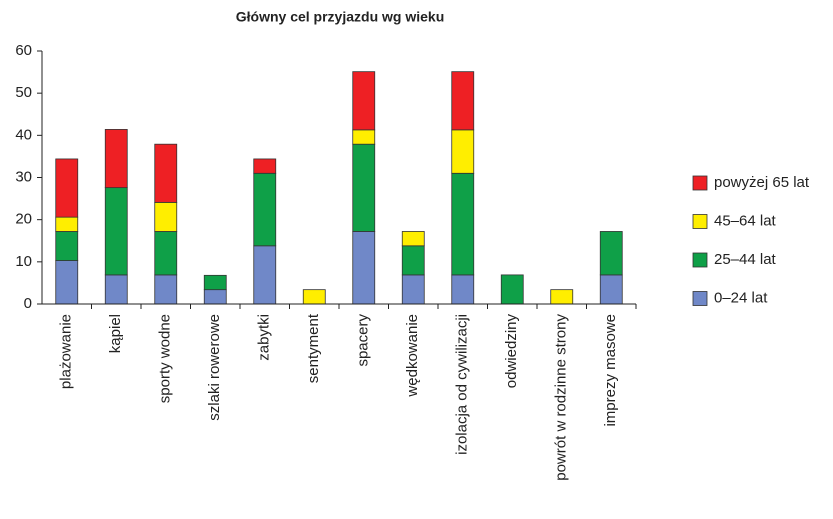  What do you see at coordinates (23, 50) in the screenshot?
I see `y-tick-label: 60` at bounding box center [23, 50].